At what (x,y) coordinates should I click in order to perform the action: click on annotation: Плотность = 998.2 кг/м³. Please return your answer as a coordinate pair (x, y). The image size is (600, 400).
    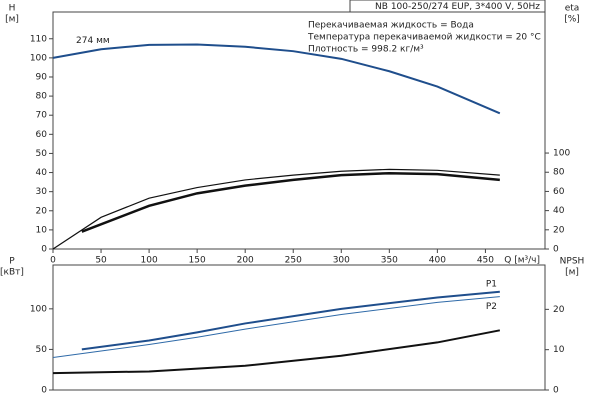
    Looking at the image, I should click on (366, 50).